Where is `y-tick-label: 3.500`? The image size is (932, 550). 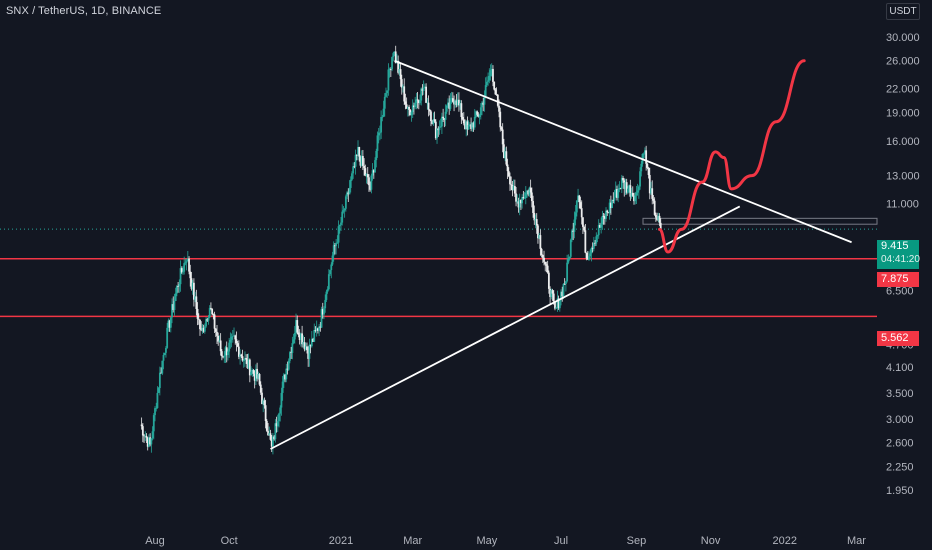 y-tick-label: 3.500 is located at coordinates (900, 394).